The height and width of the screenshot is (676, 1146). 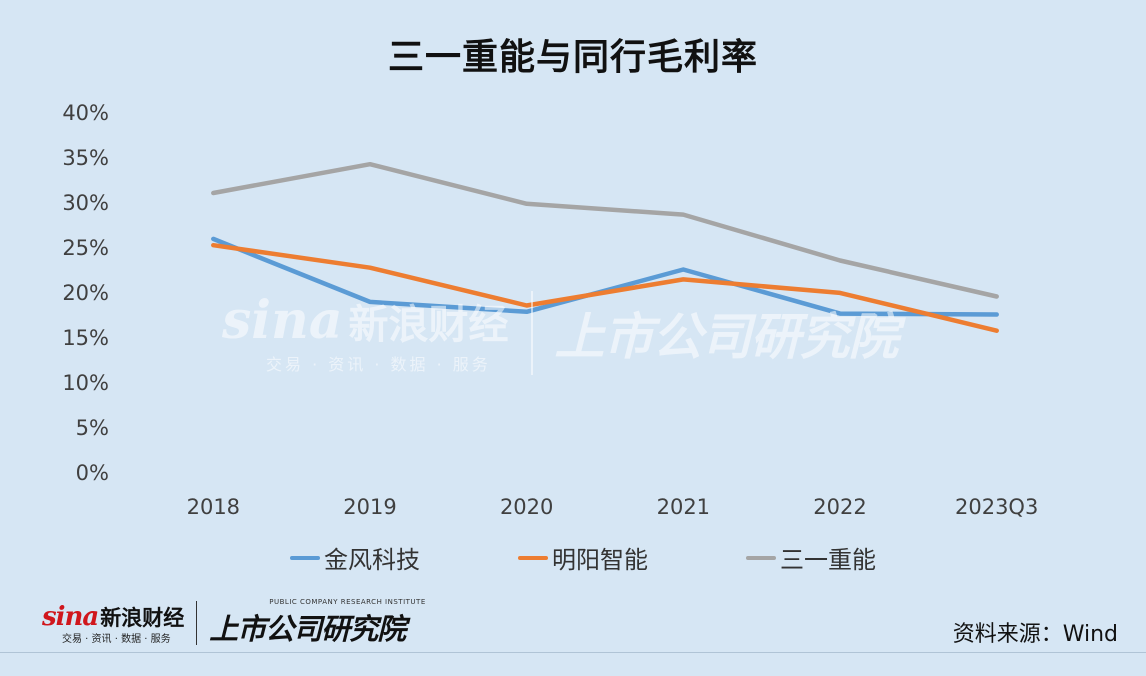 I want to click on y-tick-label: 25%, so click(x=85, y=248).